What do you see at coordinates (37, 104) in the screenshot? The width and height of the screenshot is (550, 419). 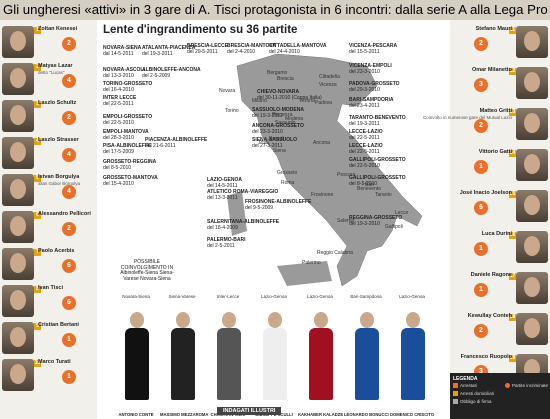 I see `person-number: 3` at bounding box center [37, 104].